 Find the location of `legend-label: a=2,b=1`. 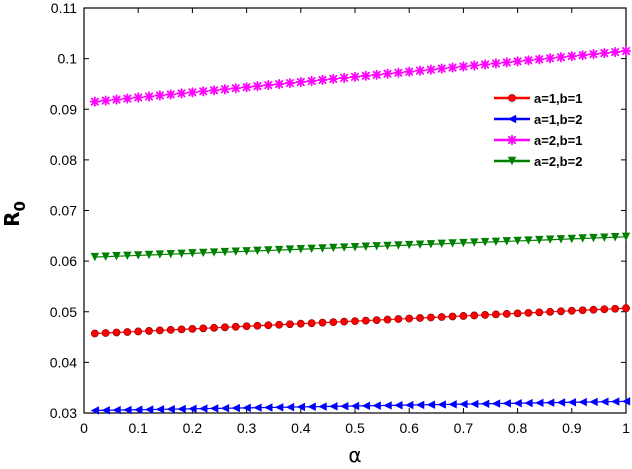

legend-label: a=2,b=1 is located at coordinates (558, 140).